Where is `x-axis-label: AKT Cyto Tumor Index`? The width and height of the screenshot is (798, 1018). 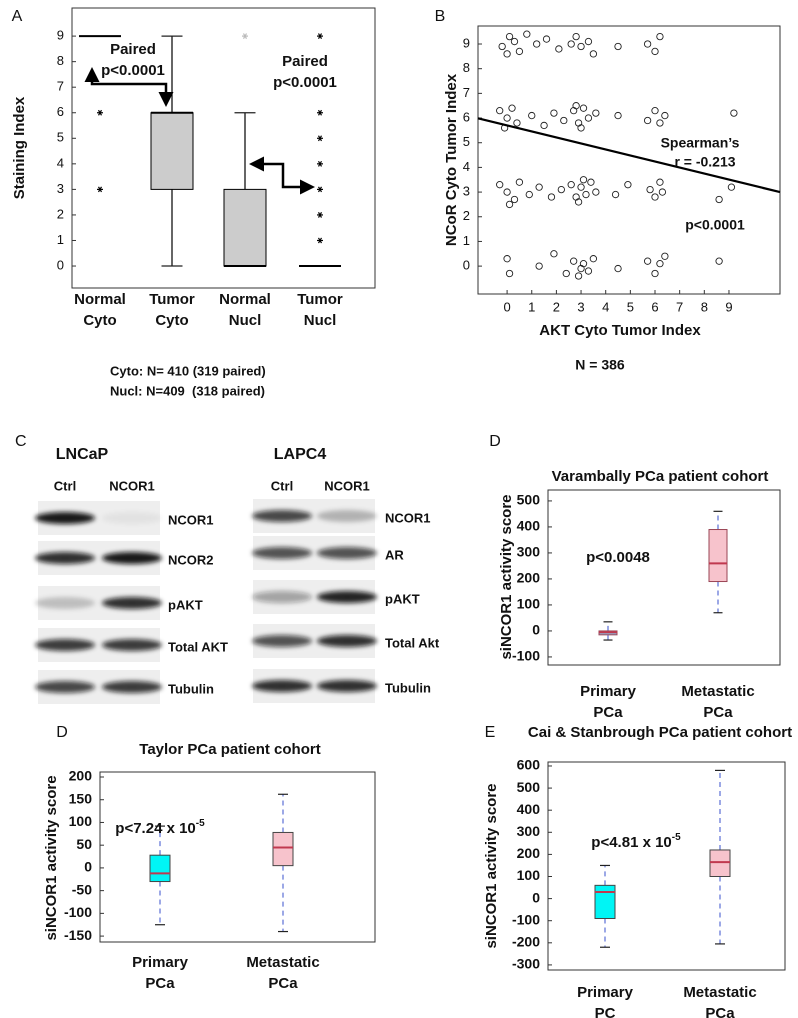
x-axis-label: AKT Cyto Tumor Index is located at coordinates (620, 330).